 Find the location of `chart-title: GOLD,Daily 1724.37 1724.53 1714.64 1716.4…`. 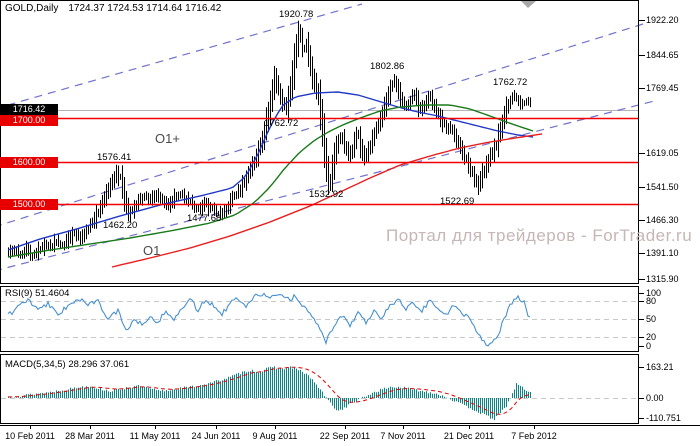

chart-title: GOLD,Daily 1724.37 1724.53 1714.64 1716.4… is located at coordinates (113, 8).